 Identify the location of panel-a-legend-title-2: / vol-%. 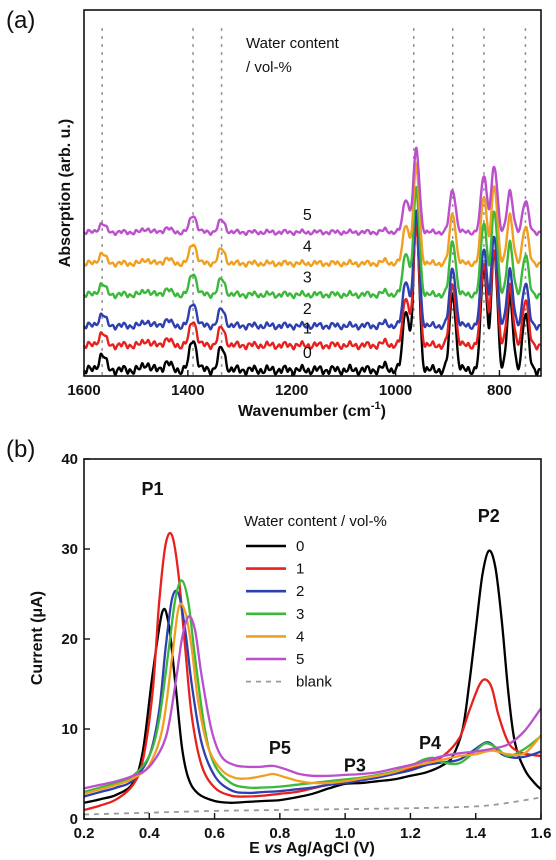
(269, 67).